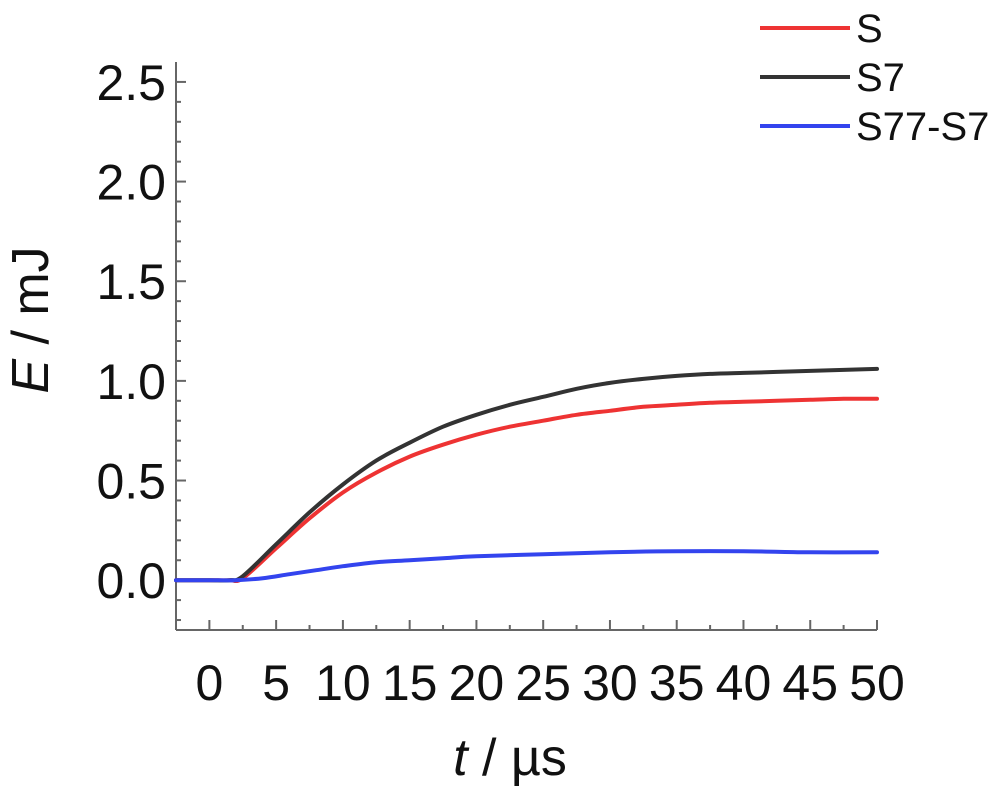  Describe the element at coordinates (810, 683) in the screenshot. I see `x-tick-label: 45` at that location.